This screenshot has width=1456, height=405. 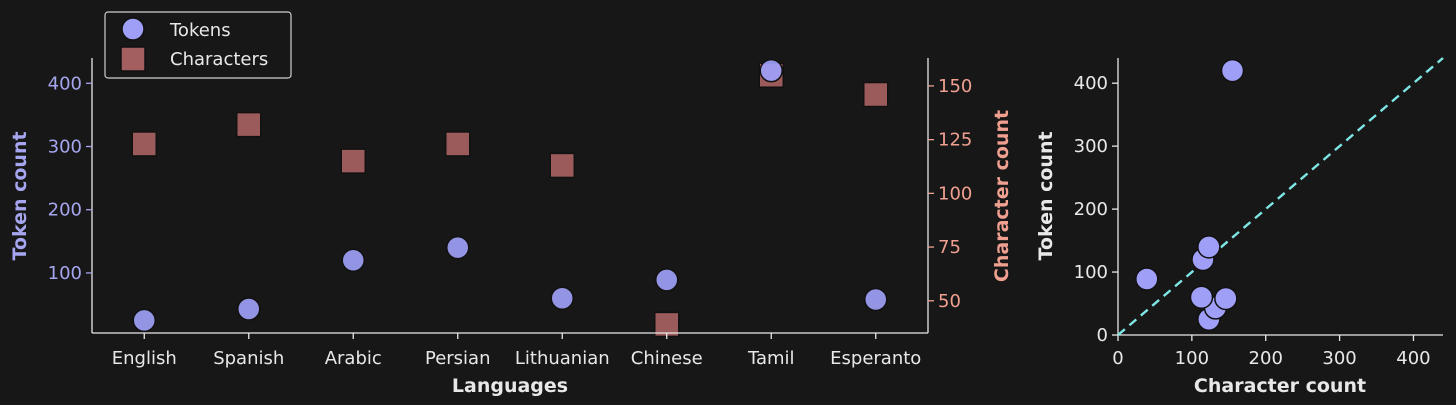 I want to click on legend-box, so click(x=198, y=45).